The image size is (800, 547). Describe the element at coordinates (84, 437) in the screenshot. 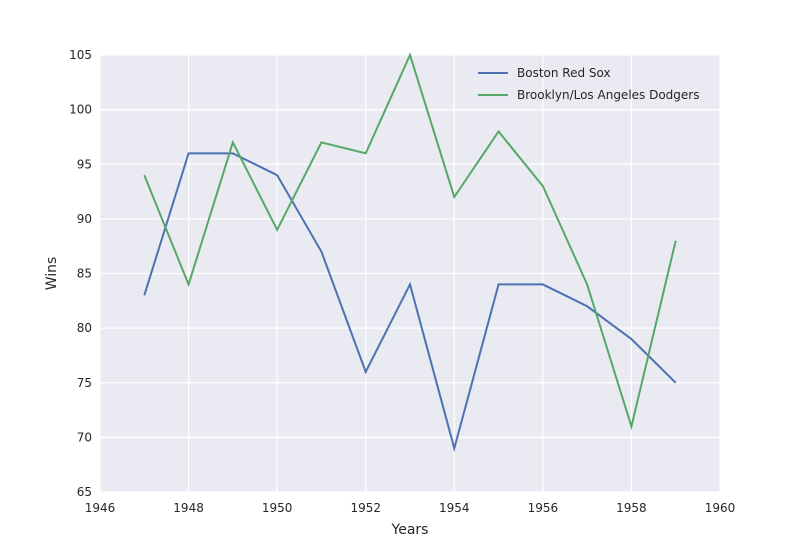

I see `y-tick-label: 70` at that location.